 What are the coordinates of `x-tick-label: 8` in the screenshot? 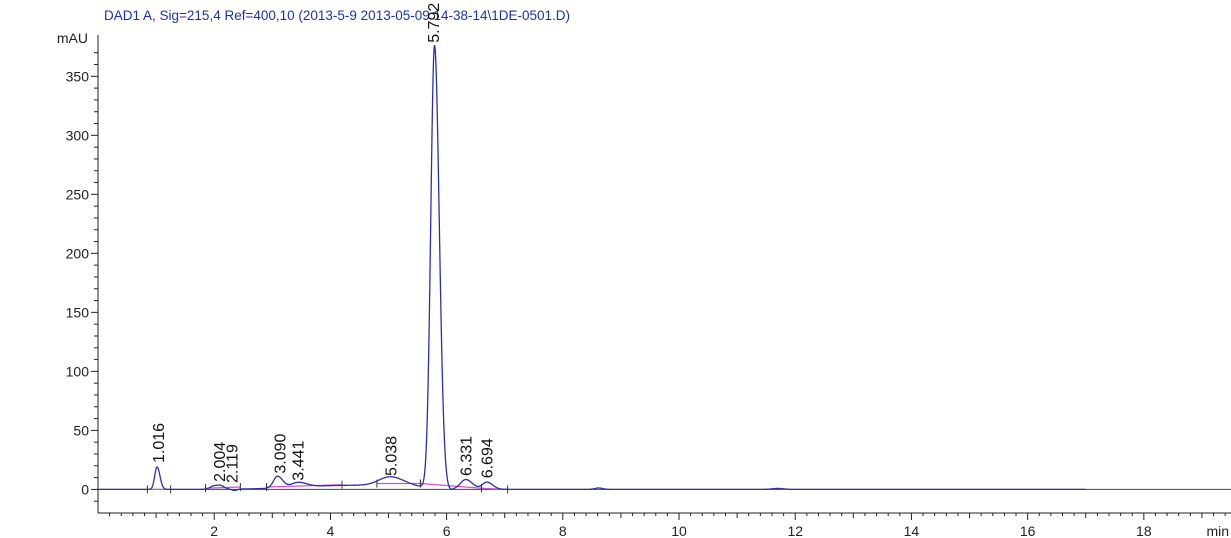 It's located at (563, 530).